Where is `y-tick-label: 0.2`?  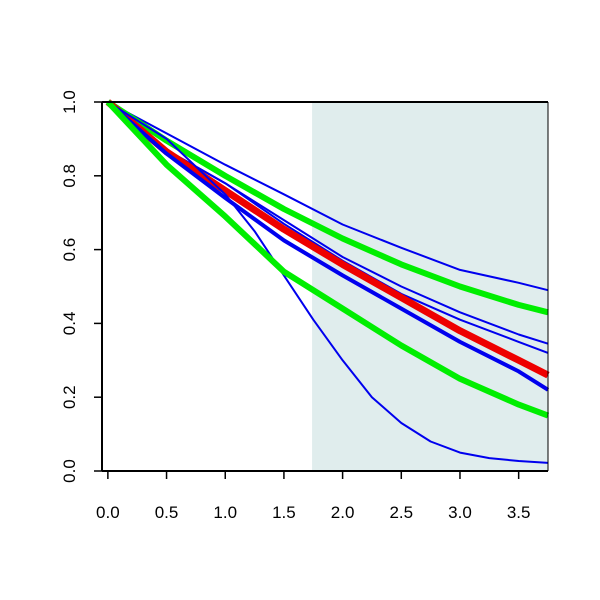 y-tick-label: 0.2 is located at coordinates (69, 397).